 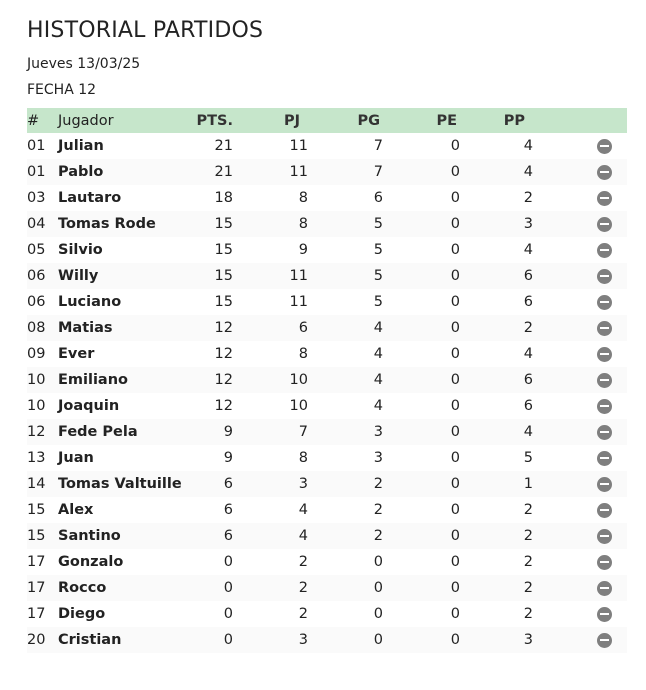 I want to click on cell-name: Diego, so click(x=82, y=614).